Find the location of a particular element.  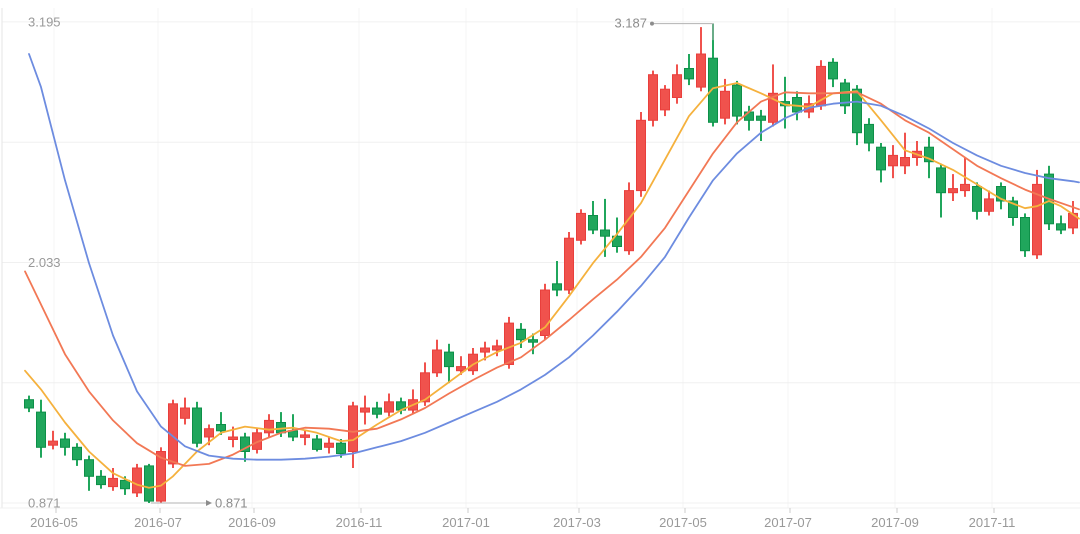

x-axis-label: 2016-05 is located at coordinates (54, 522).